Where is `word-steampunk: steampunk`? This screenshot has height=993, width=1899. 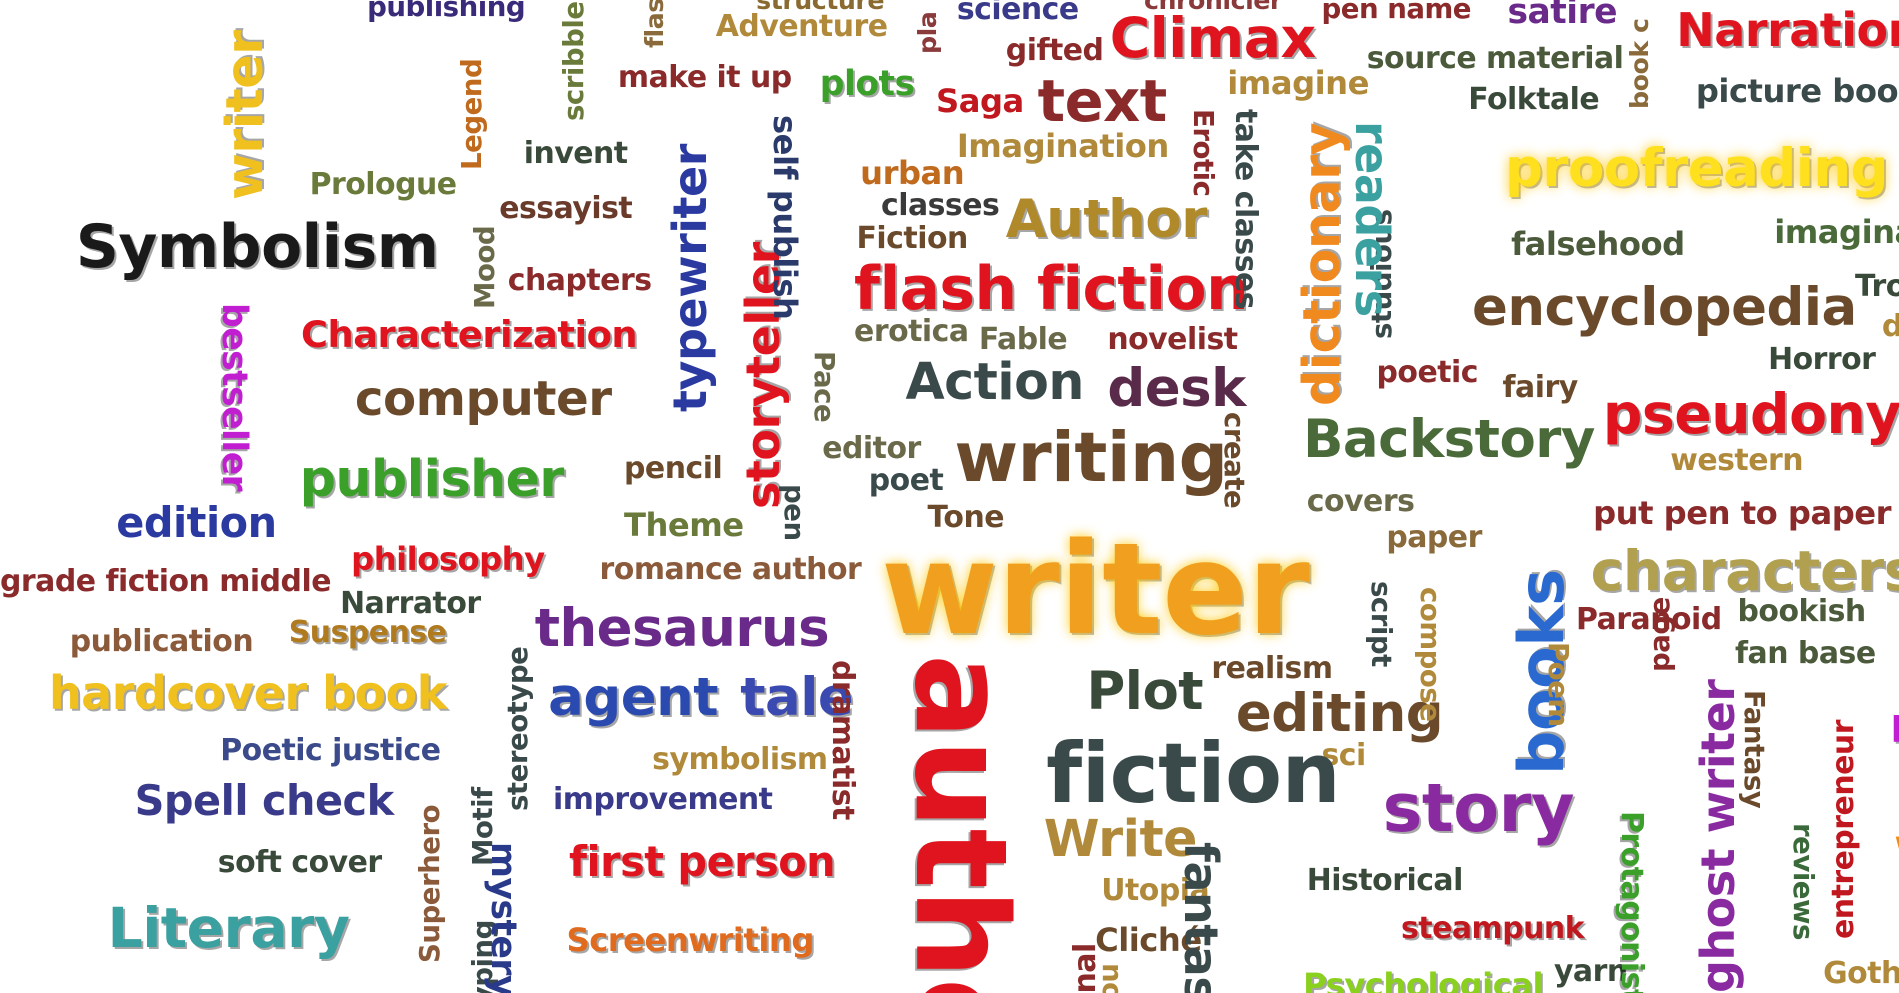 word-steampunk: steampunk is located at coordinates (1493, 929).